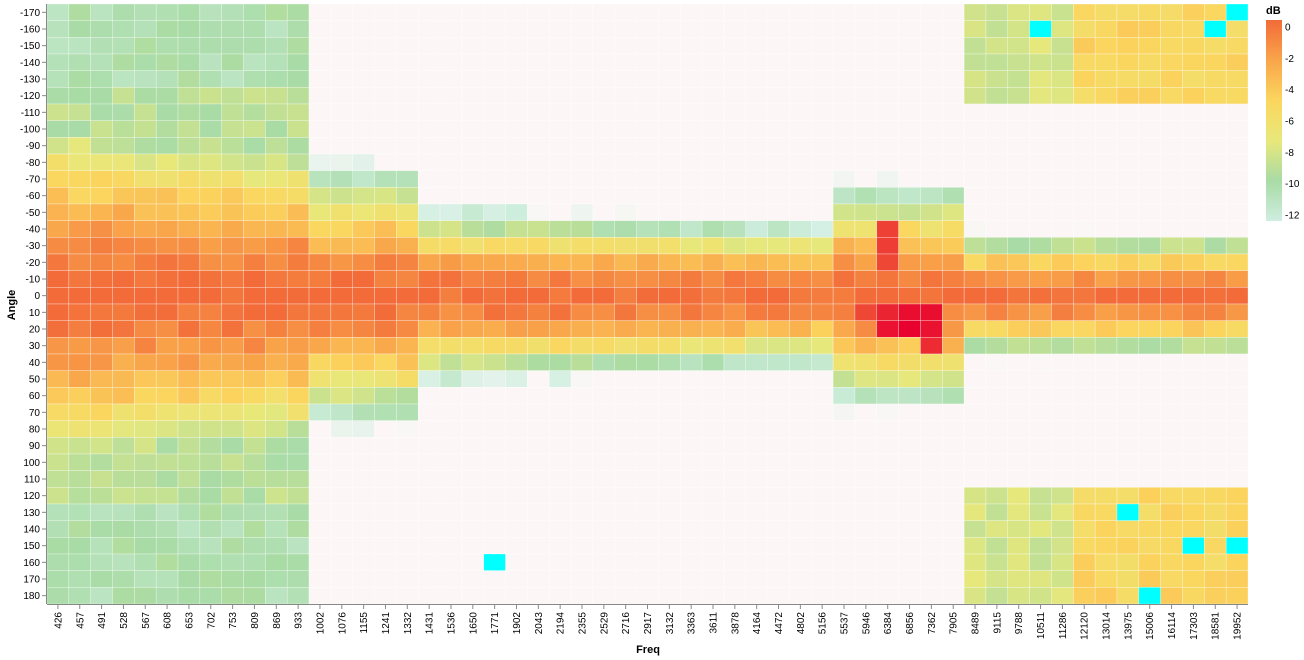  What do you see at coordinates (976, 623) in the screenshot?
I see `x-tick-label: 8489` at bounding box center [976, 623].